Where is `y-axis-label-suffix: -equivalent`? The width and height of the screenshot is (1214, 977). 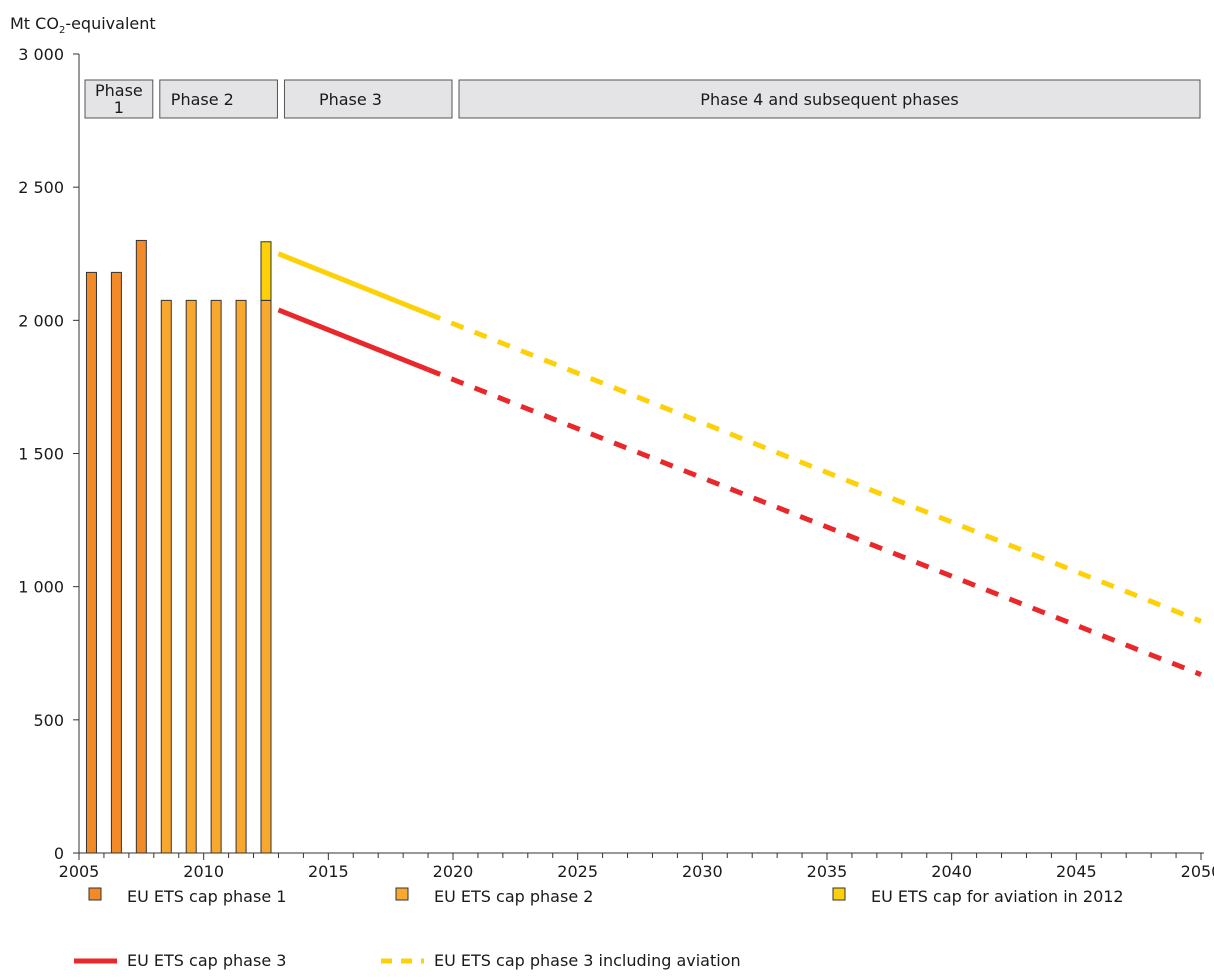
y-axis-label-suffix: -equivalent is located at coordinates (110, 23).